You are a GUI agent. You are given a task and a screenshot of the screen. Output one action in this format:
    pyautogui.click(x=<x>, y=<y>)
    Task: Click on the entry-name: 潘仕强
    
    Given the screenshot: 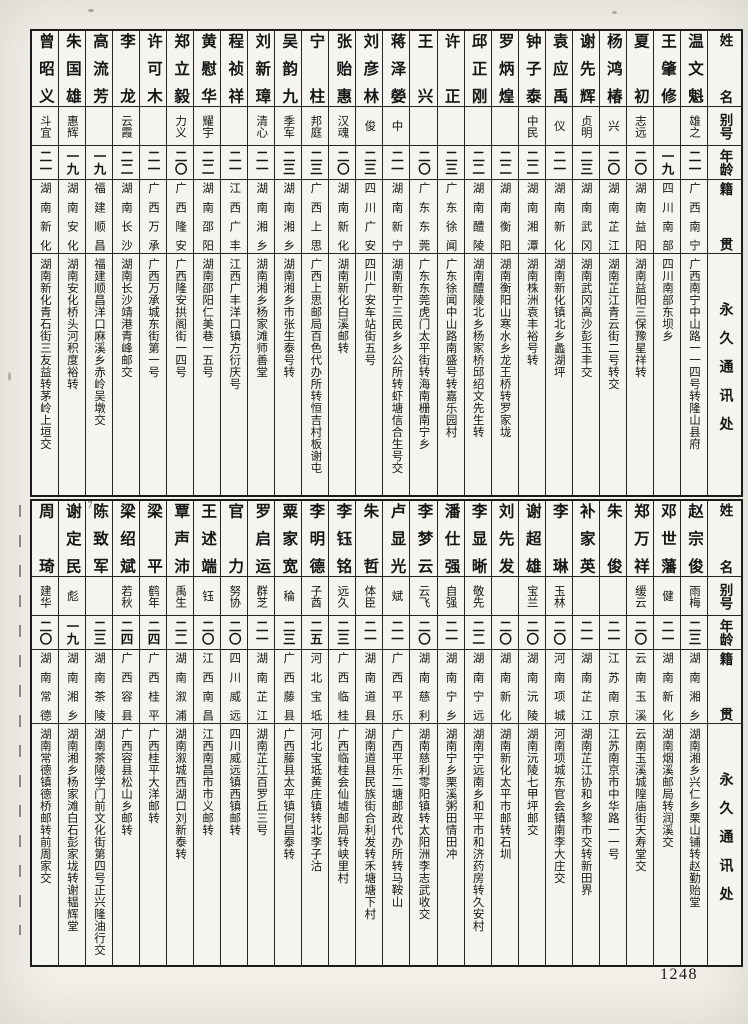 What is the action you would take?
    pyautogui.click(x=451, y=538)
    